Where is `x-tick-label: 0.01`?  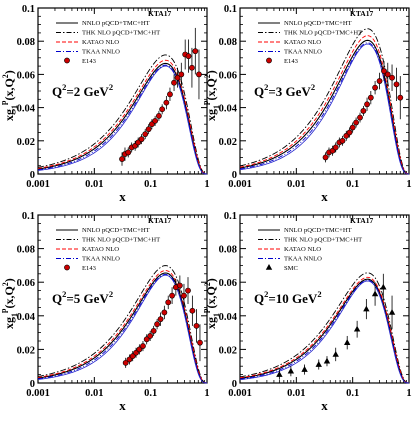 x-tick-label: 0.01 is located at coordinates (296, 393).